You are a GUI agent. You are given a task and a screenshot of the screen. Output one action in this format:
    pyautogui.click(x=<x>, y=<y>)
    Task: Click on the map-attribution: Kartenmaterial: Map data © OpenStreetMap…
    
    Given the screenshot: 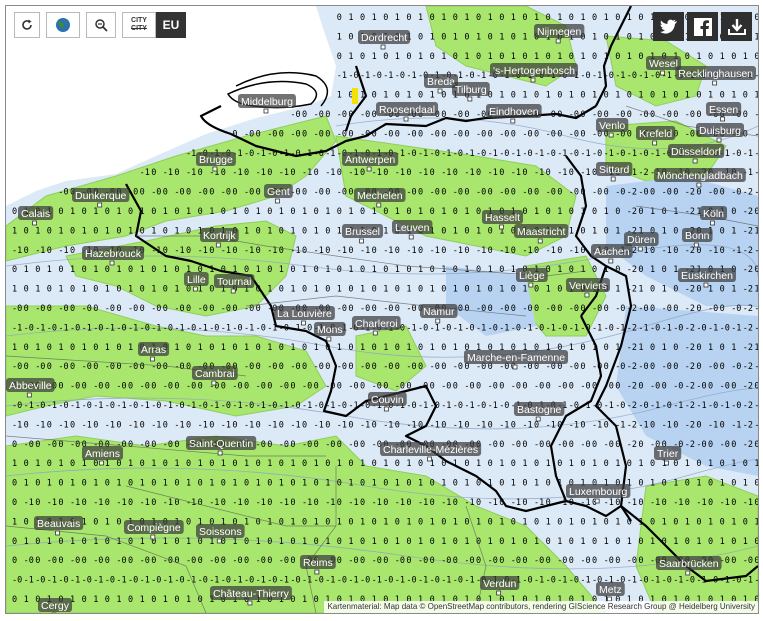 What is the action you would take?
    pyautogui.click(x=541, y=607)
    